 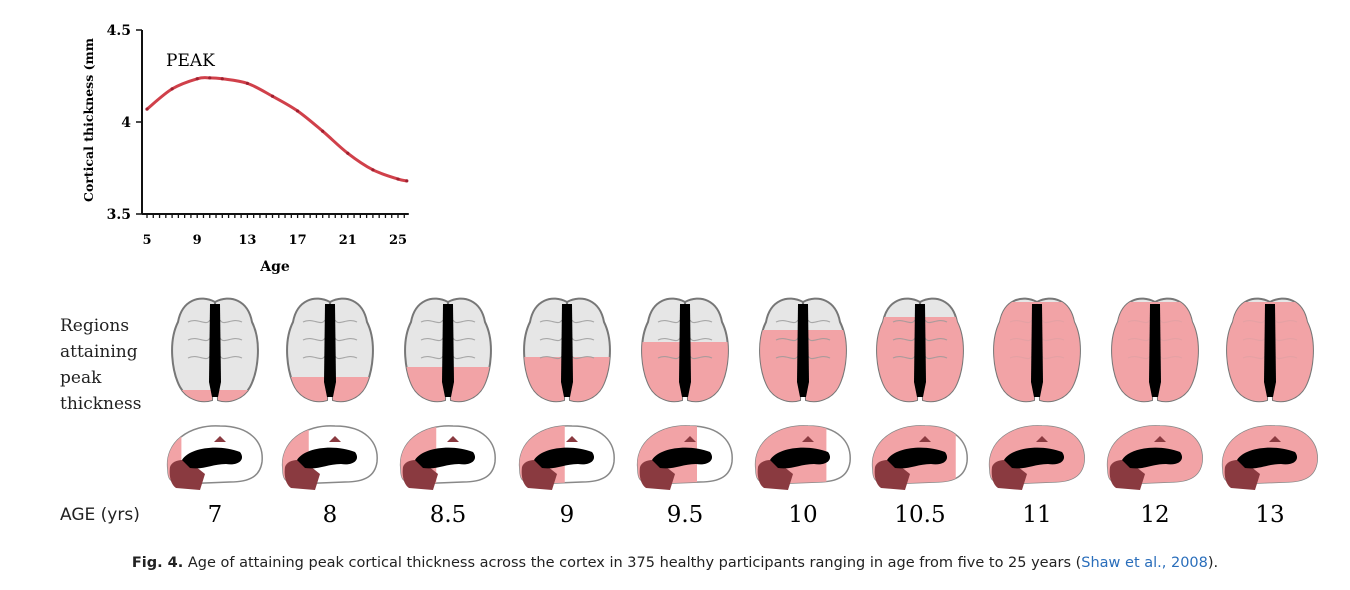 I want to click on regions-label-line: attaining, so click(x=99, y=352).